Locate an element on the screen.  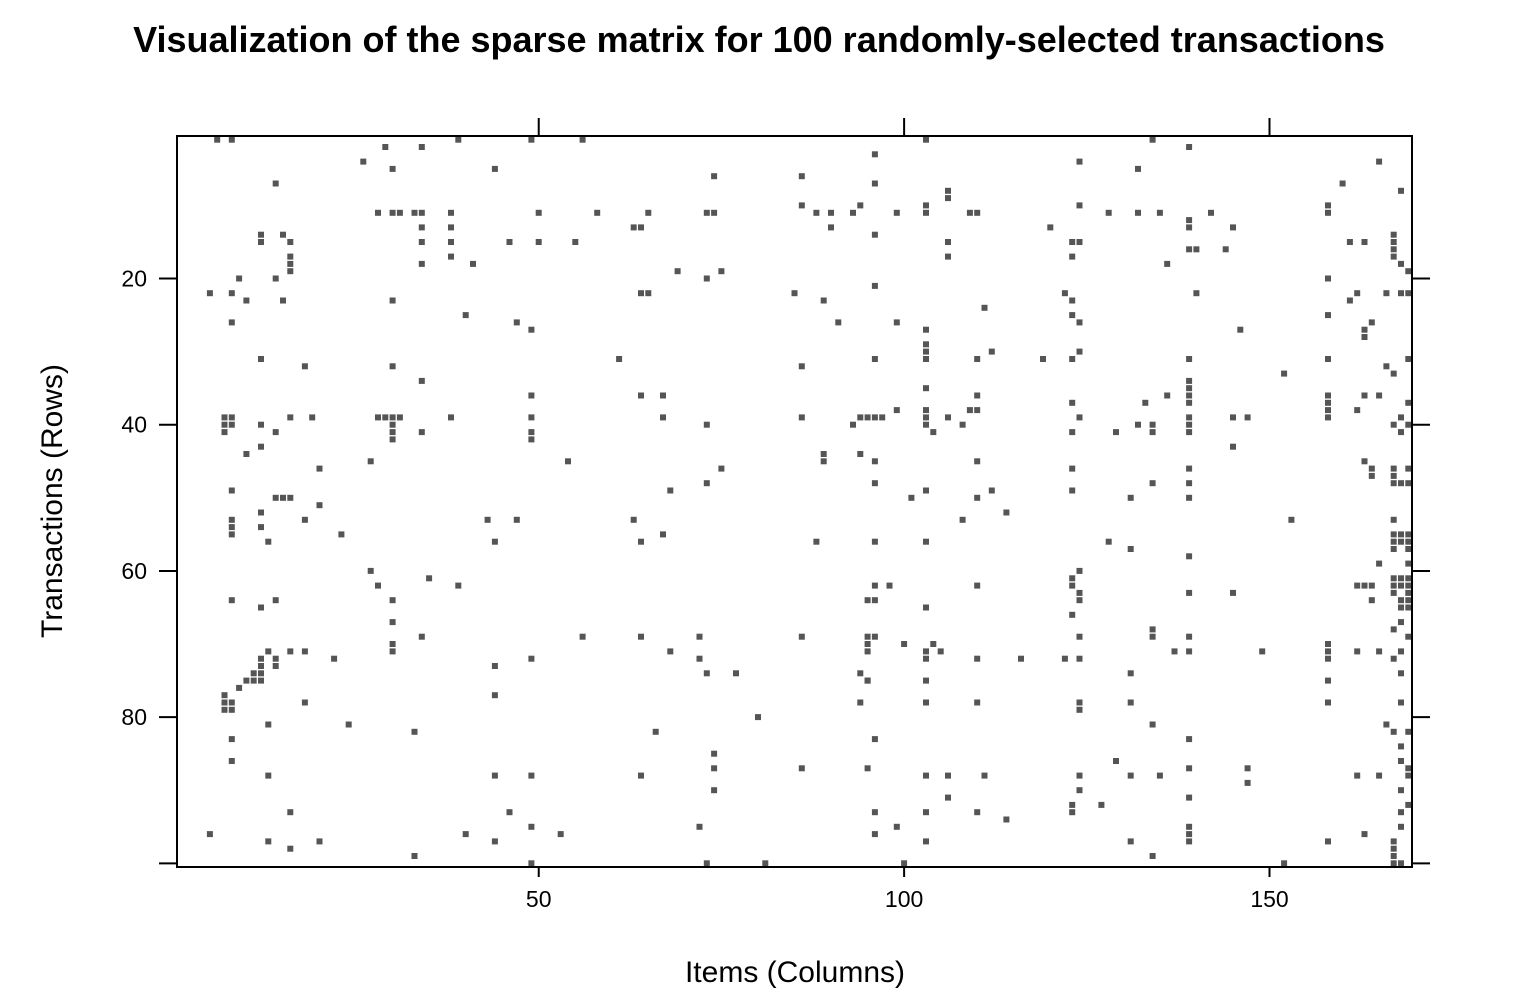
x-tick-label: 100 is located at coordinates (904, 899).